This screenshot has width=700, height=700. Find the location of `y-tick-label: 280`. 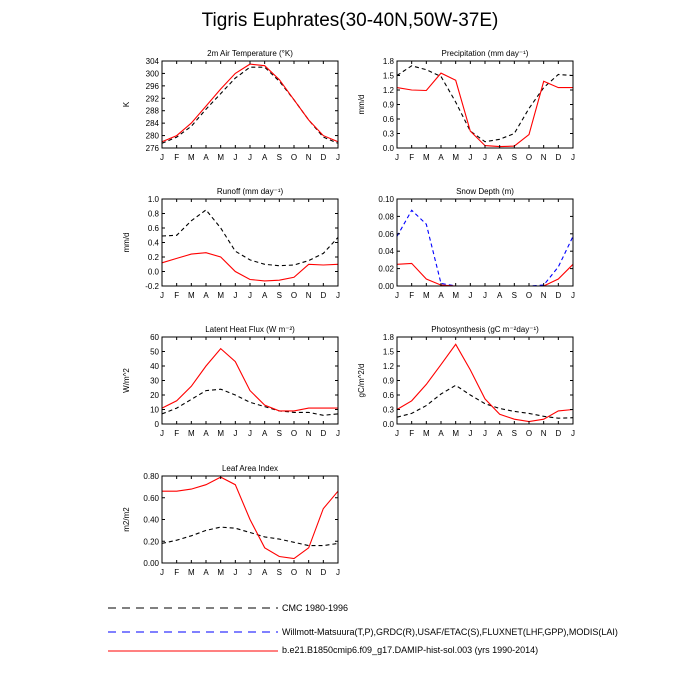

y-tick-label: 280 is located at coordinates (153, 136).